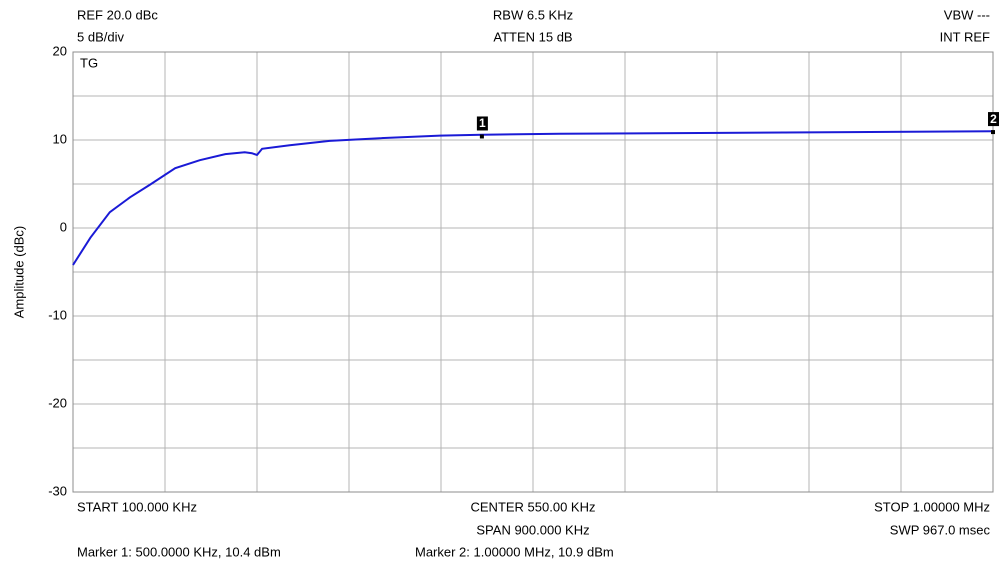 This screenshot has height=567, width=1000. What do you see at coordinates (965, 36) in the screenshot?
I see `header-ref-source: INT REF` at bounding box center [965, 36].